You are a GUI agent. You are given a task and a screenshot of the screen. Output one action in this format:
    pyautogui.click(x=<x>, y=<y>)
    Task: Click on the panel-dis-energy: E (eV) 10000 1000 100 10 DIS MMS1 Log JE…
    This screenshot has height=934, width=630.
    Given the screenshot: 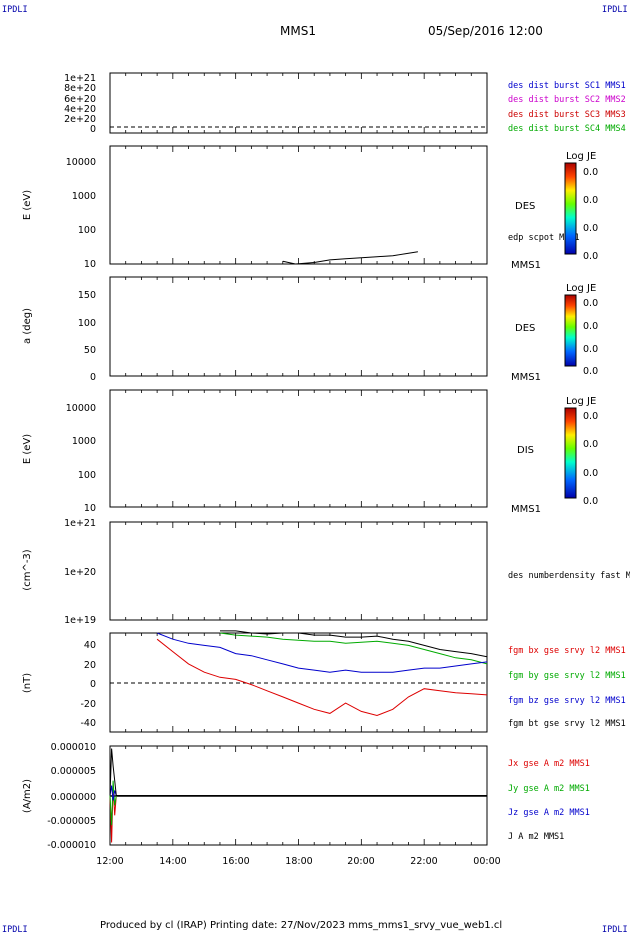 What is the action you would take?
    pyautogui.click(x=310, y=452)
    